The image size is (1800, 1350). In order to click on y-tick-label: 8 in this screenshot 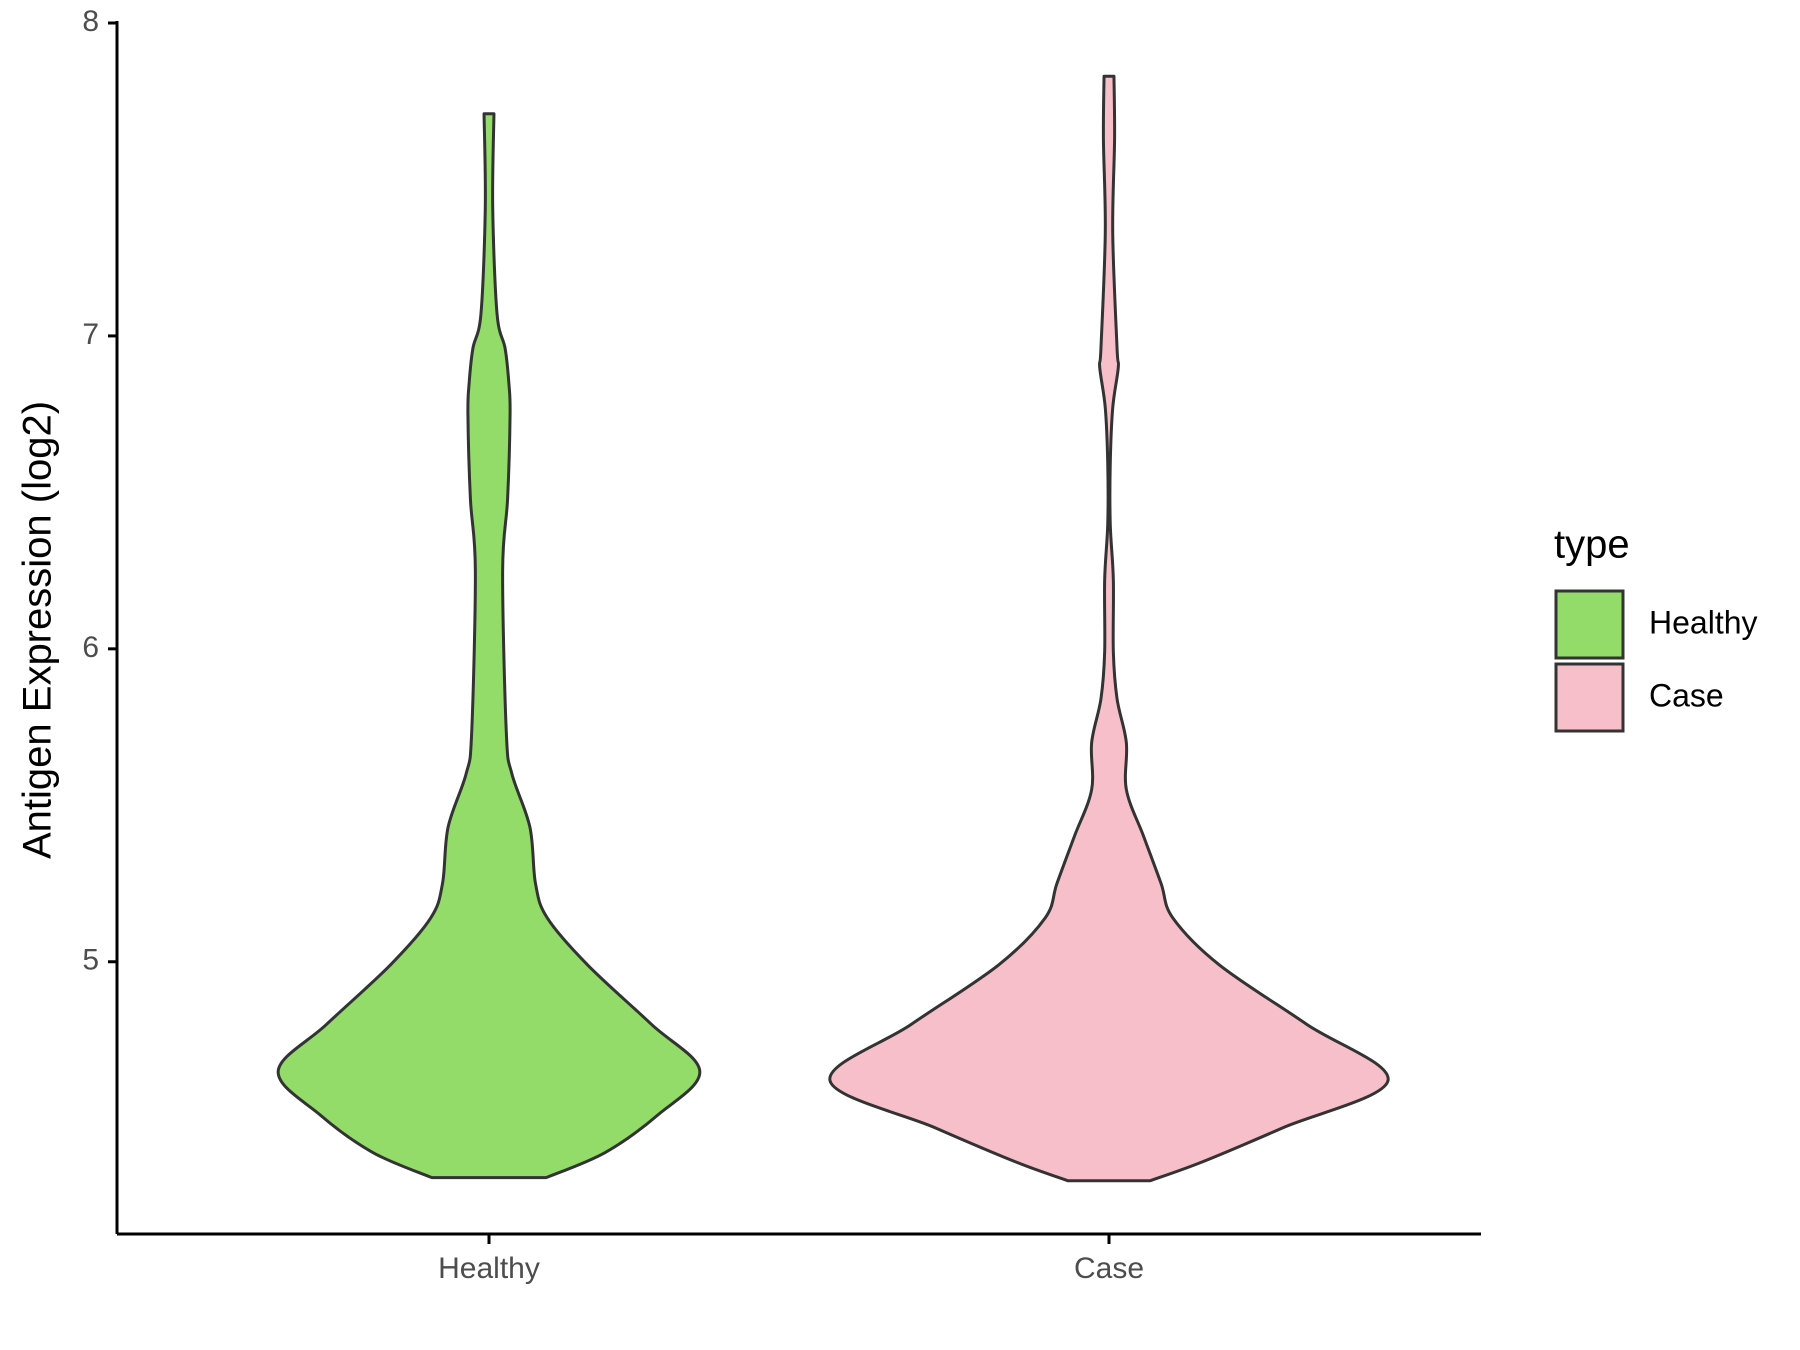, I will do `click(90, 21)`.